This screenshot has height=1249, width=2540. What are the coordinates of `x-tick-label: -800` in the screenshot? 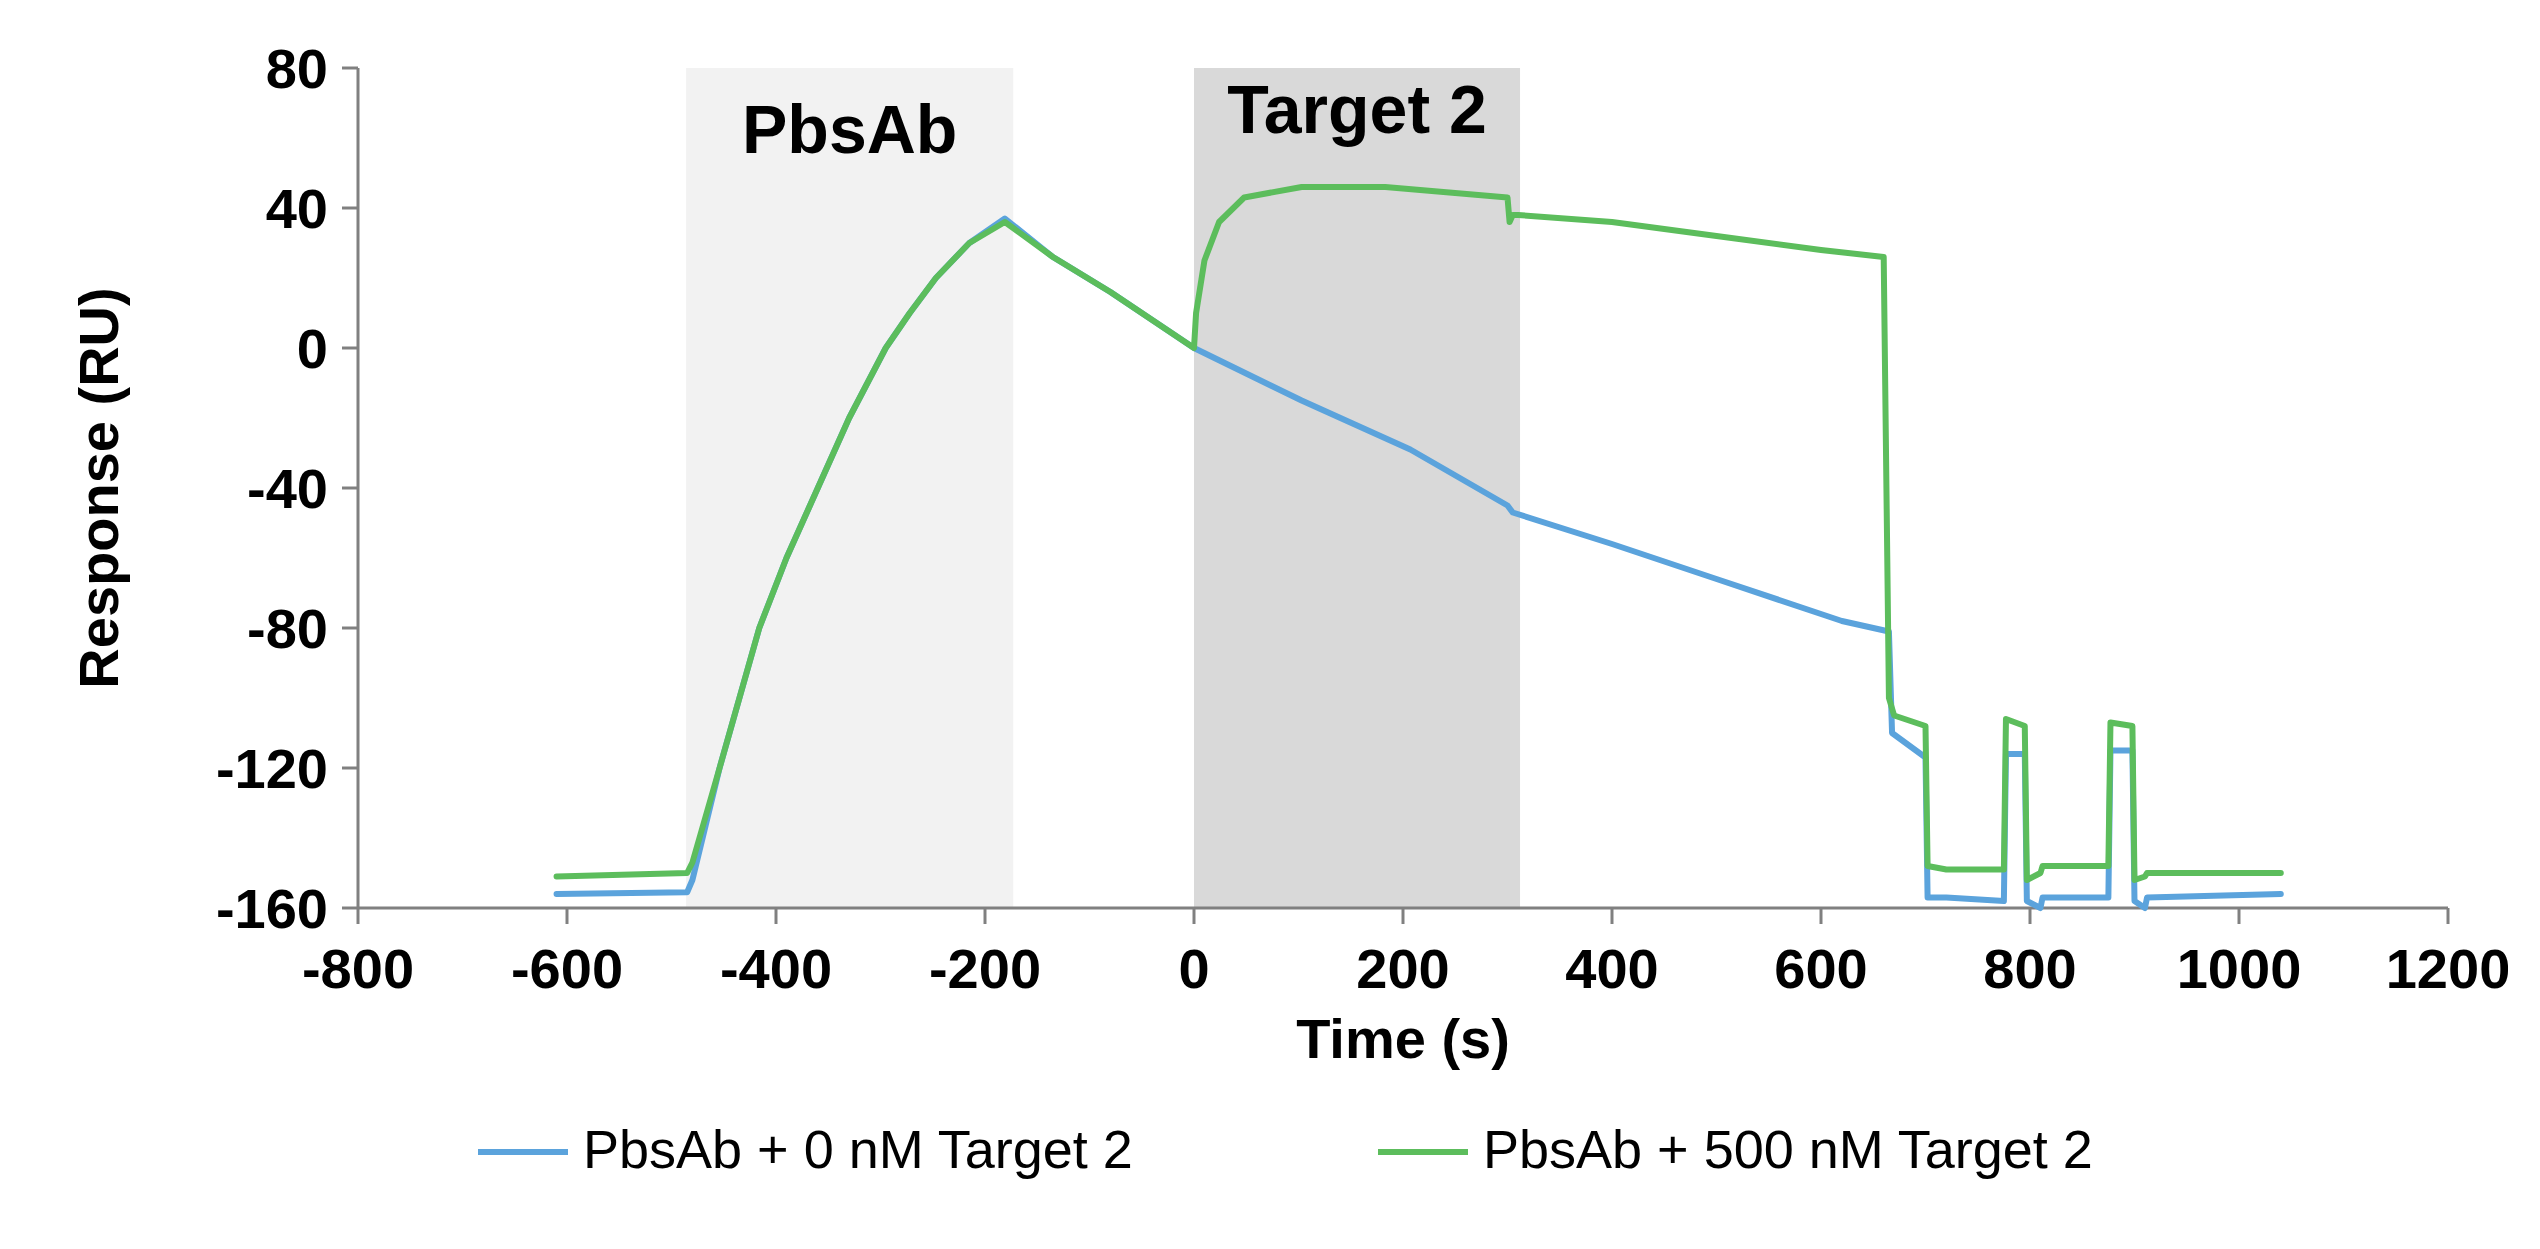 It's located at (358, 968).